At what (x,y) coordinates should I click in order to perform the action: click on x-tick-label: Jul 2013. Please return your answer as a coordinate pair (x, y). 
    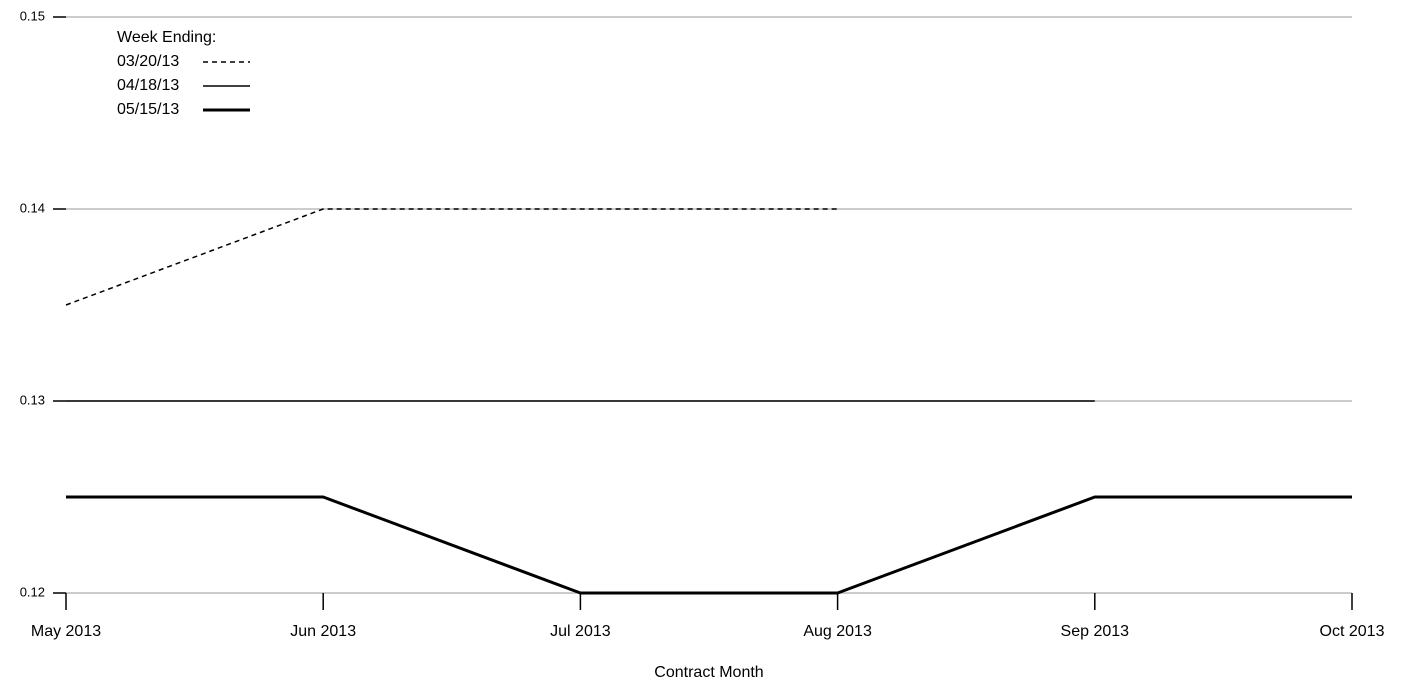
    Looking at the image, I should click on (580, 631).